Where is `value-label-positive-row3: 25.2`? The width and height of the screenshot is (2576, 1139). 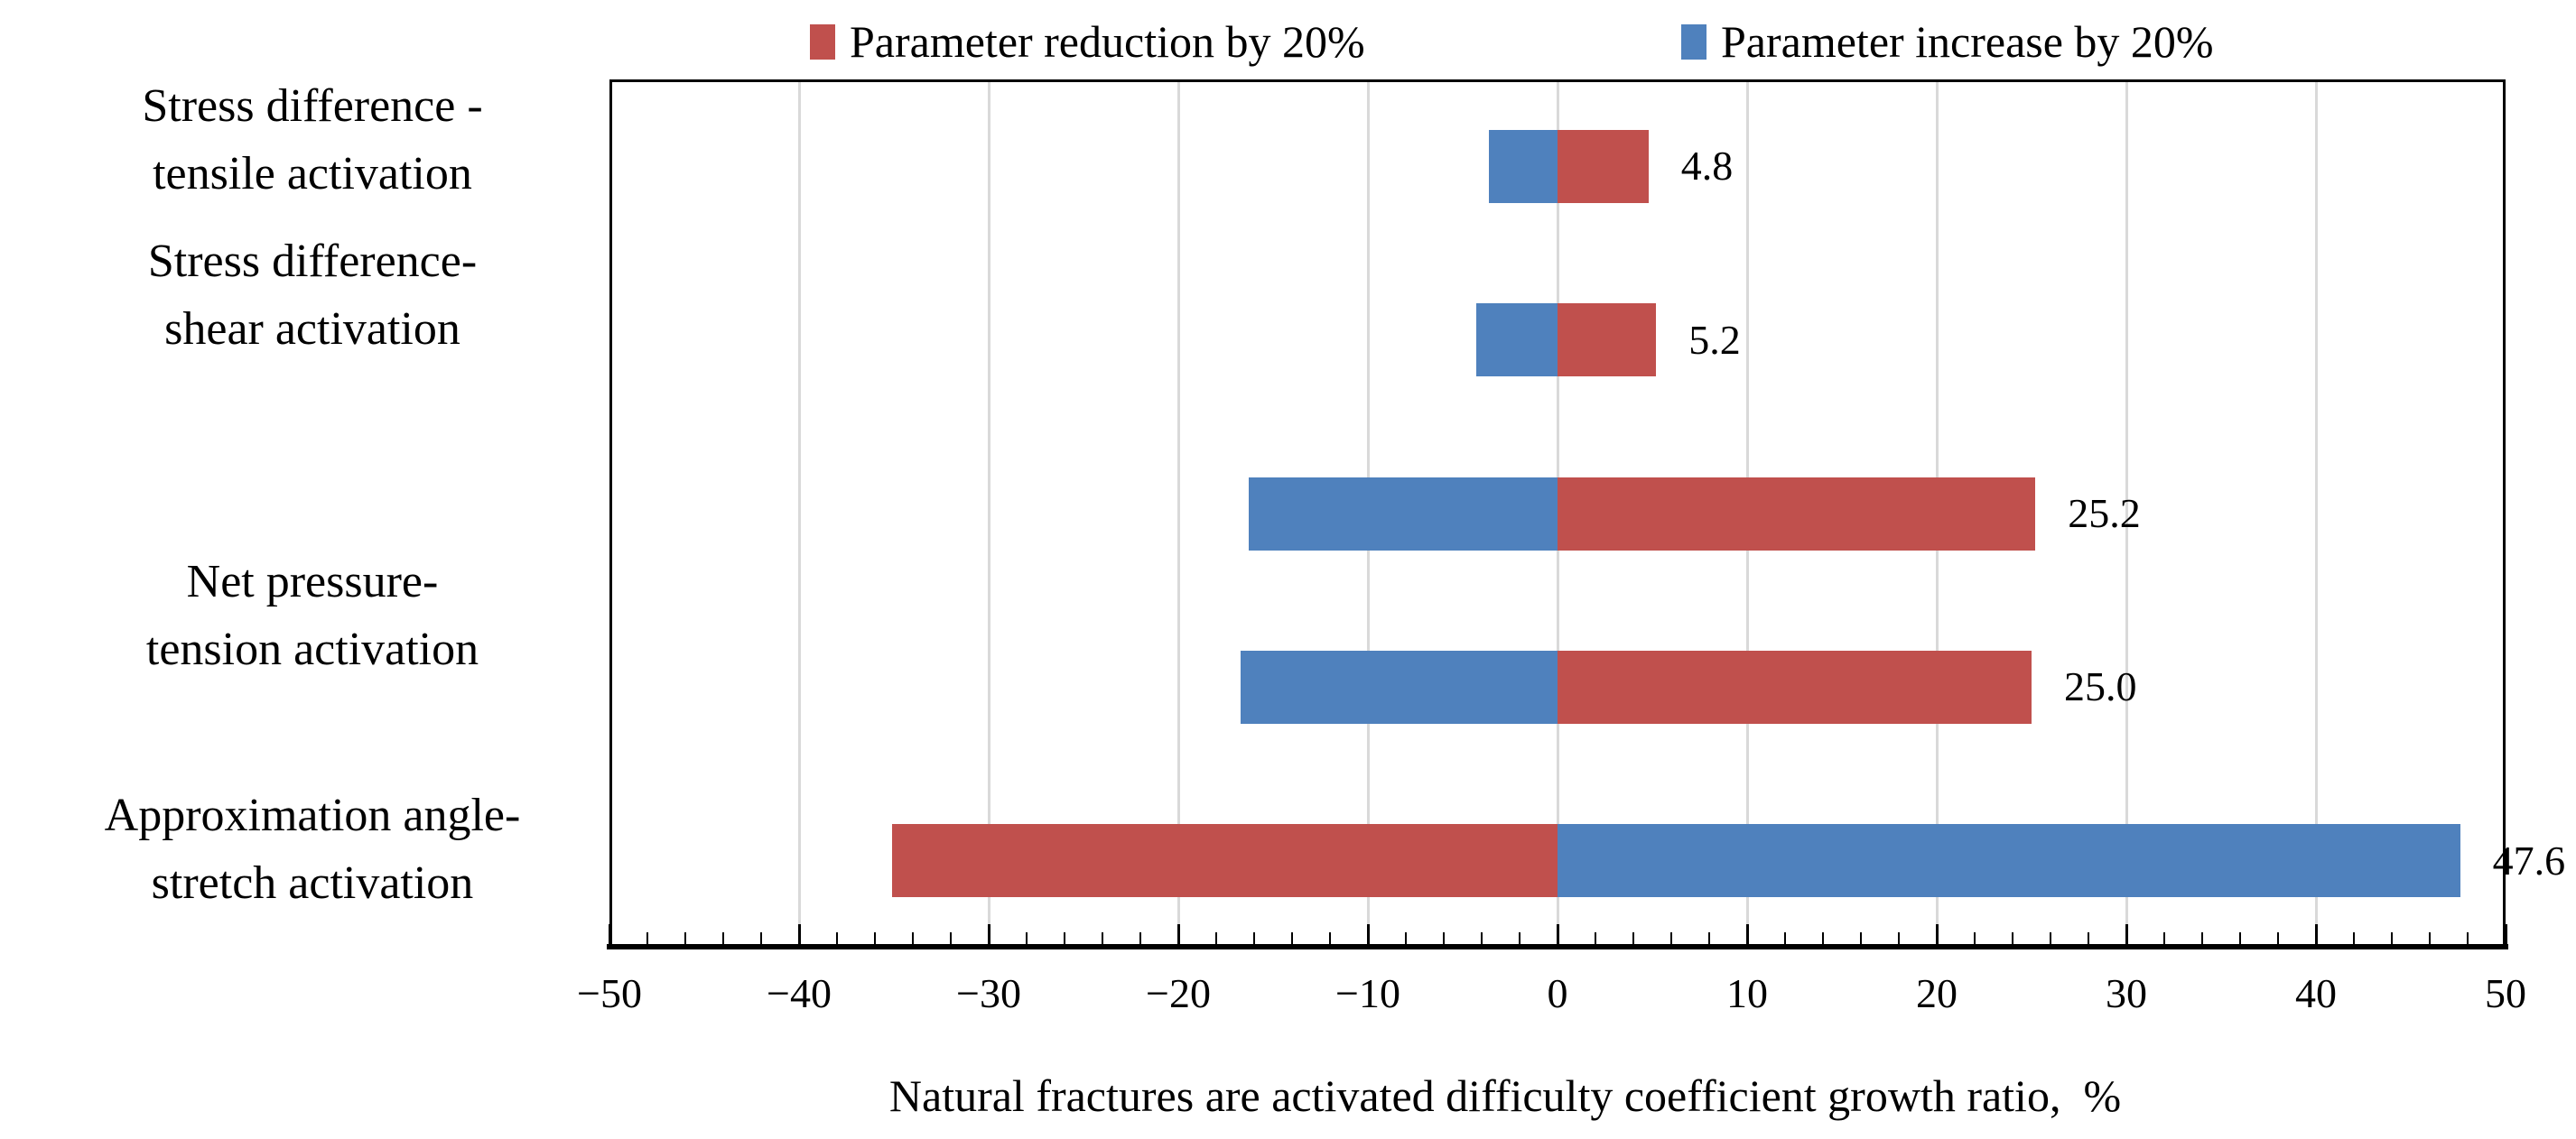
value-label-positive-row3: 25.2 is located at coordinates (2104, 513).